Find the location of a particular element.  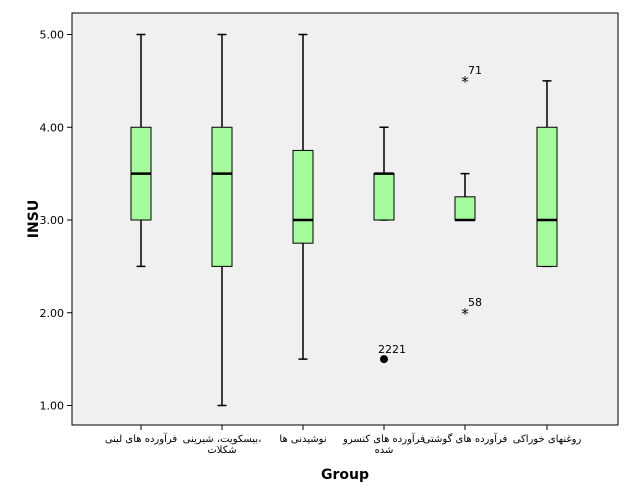

y-tick-label: 4.00 is located at coordinates (52, 127).